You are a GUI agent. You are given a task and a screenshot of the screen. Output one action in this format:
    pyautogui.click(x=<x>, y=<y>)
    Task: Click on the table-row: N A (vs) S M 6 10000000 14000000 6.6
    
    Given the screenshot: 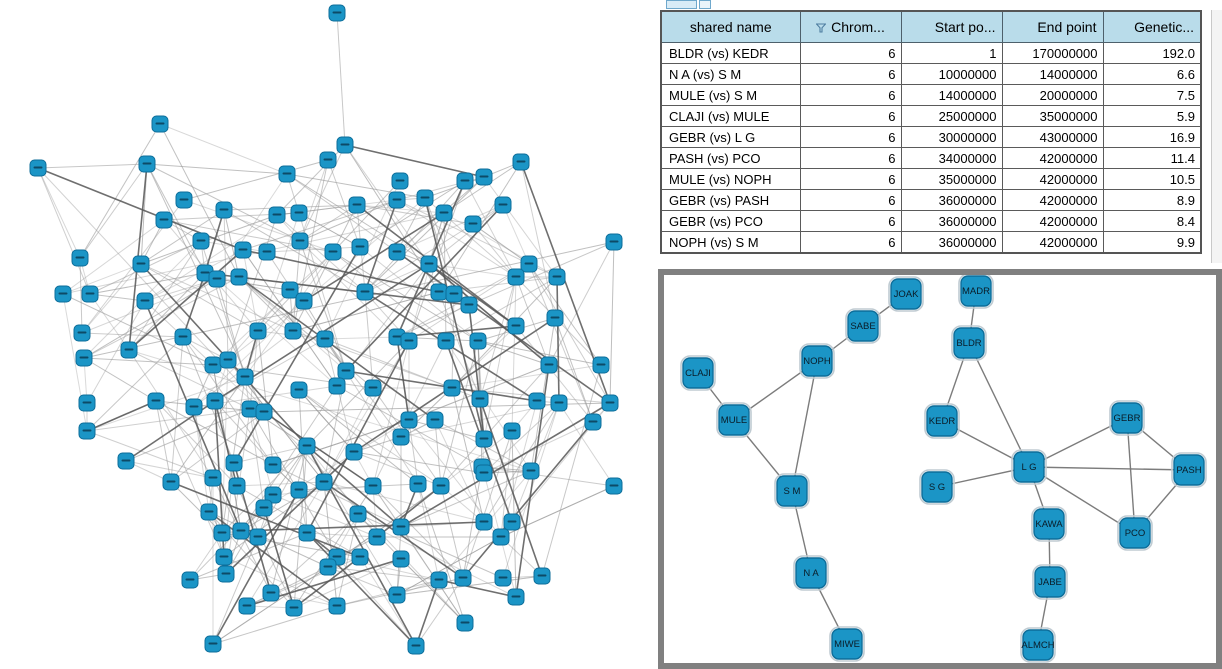 What is the action you would take?
    pyautogui.click(x=931, y=74)
    